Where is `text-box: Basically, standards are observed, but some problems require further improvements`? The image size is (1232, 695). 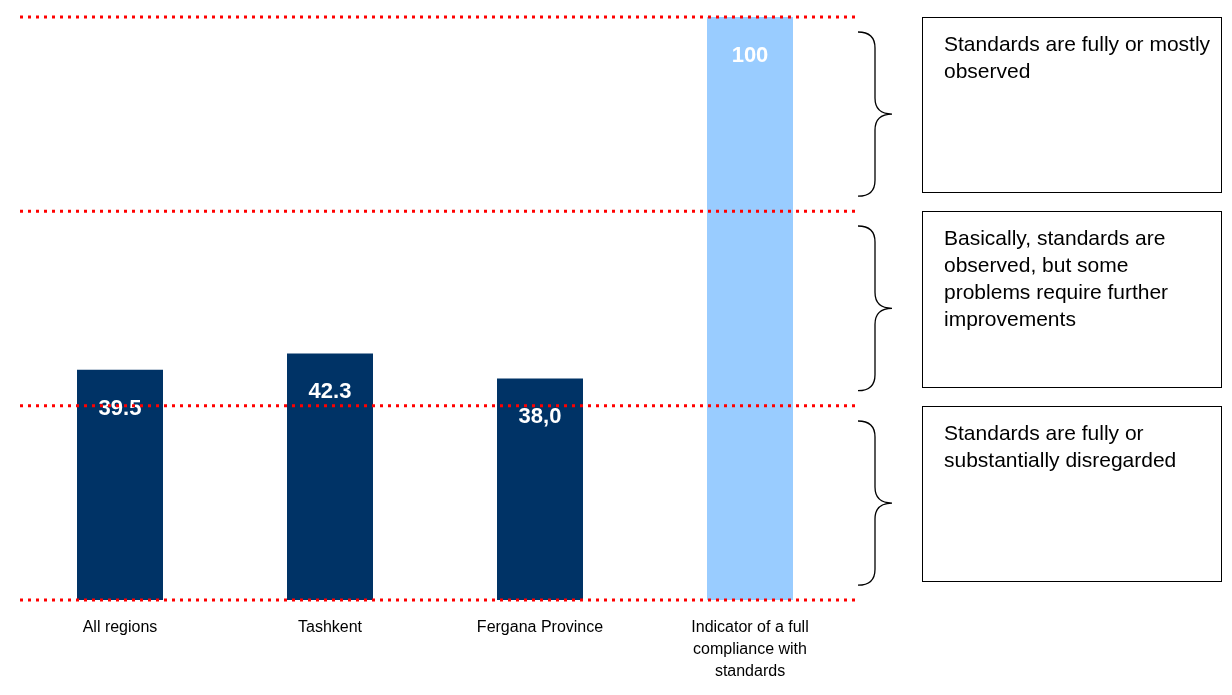
text-box: Basically, standards are observed, but some problems require further improvements is located at coordinates (1072, 299).